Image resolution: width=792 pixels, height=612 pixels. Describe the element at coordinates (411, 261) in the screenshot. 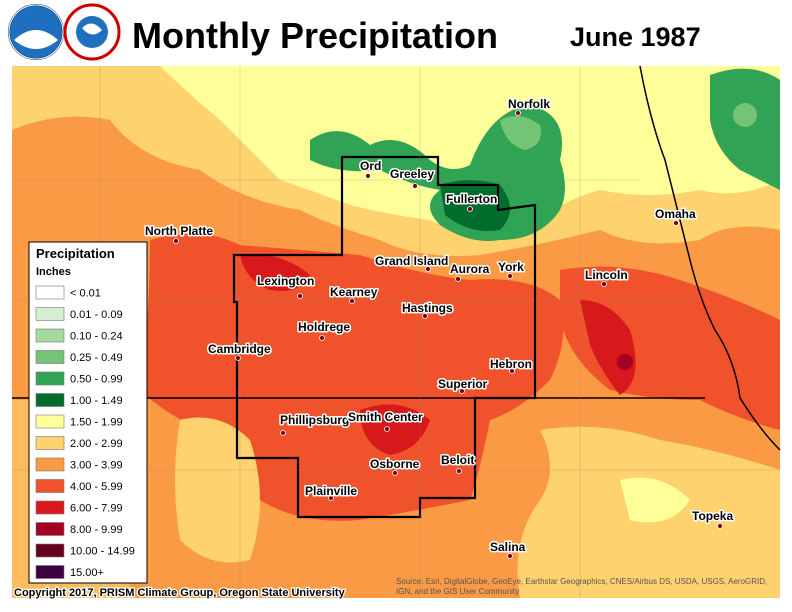

I see `city-label: Grand Island` at that location.